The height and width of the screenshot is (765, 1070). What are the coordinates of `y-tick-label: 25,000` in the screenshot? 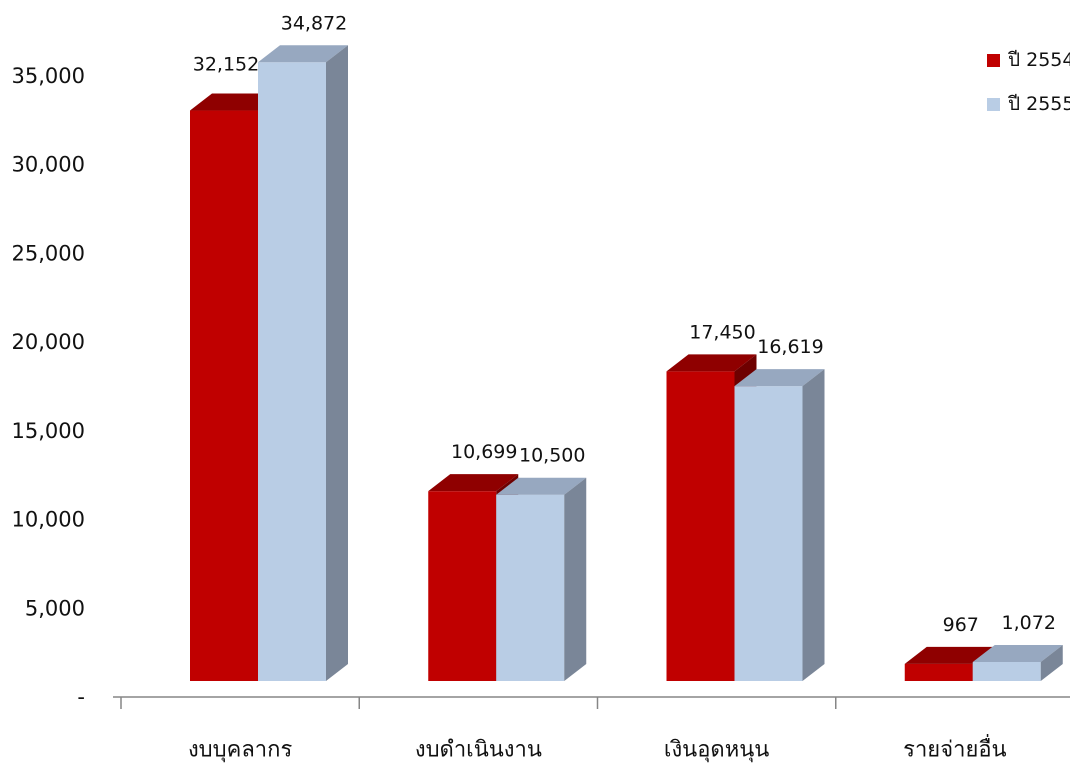 It's located at (48, 253).